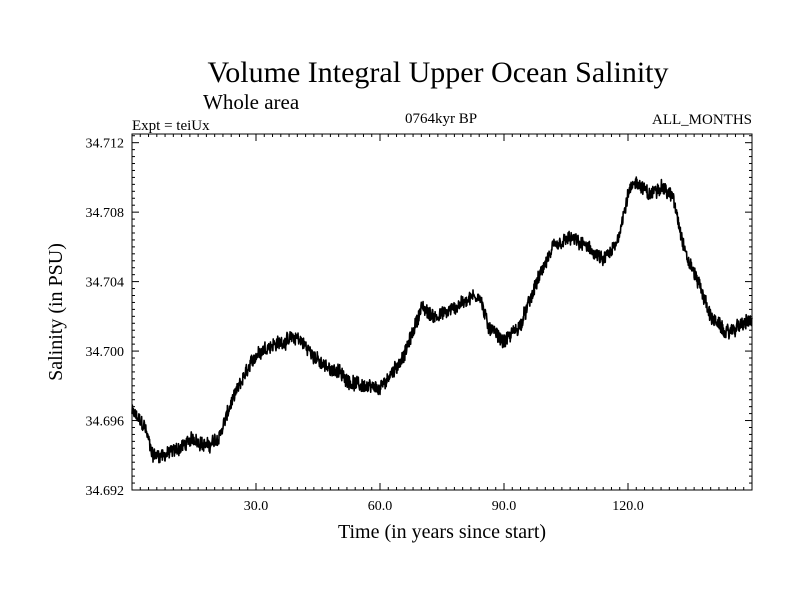  I want to click on x-tick-label: 60.0, so click(380, 506).